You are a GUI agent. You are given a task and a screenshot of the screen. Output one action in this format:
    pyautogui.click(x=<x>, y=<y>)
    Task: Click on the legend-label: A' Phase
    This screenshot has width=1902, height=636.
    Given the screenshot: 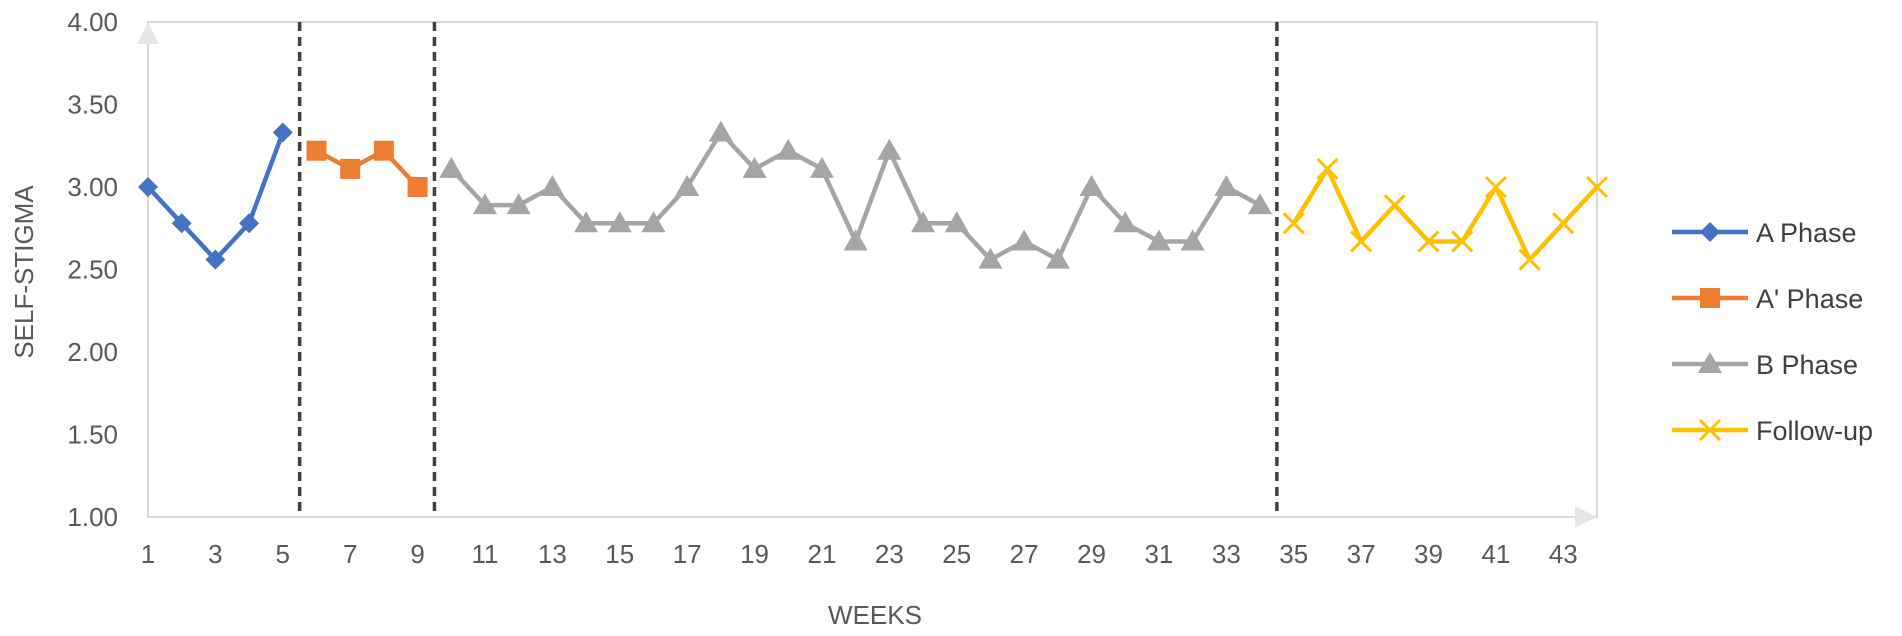 What is the action you would take?
    pyautogui.click(x=1809, y=299)
    